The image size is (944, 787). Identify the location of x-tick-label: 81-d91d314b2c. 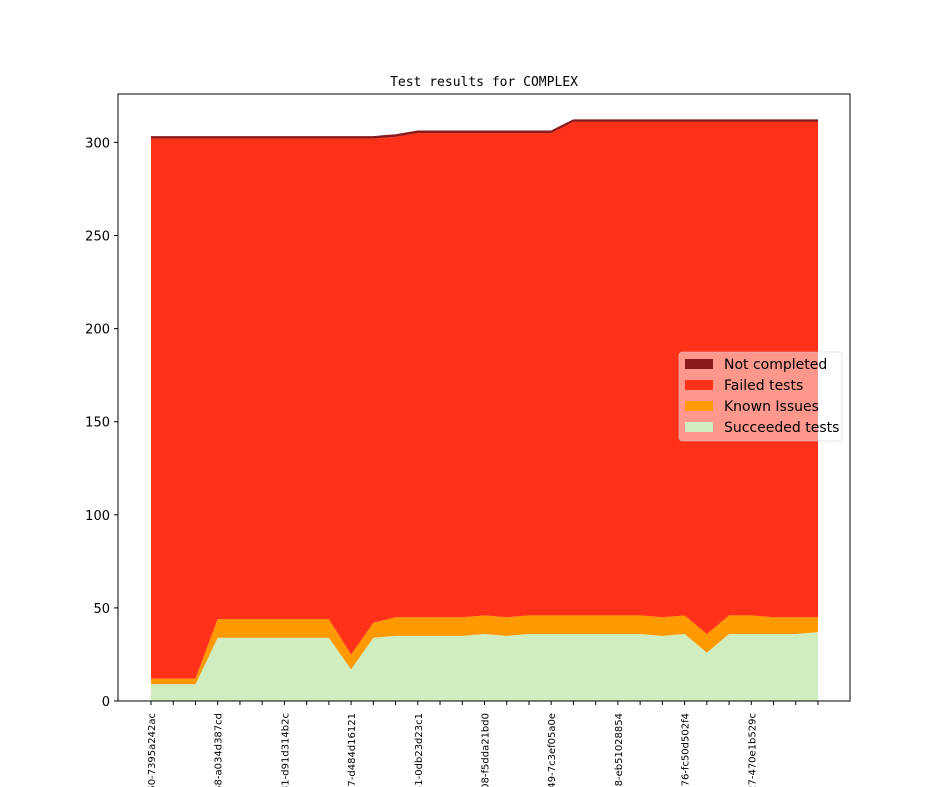
(285, 750).